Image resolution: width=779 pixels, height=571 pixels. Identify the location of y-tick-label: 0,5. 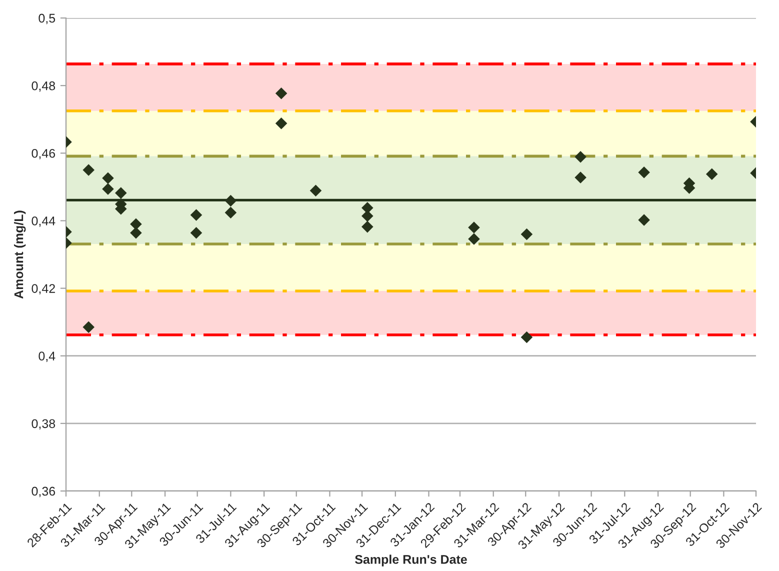
(47, 19).